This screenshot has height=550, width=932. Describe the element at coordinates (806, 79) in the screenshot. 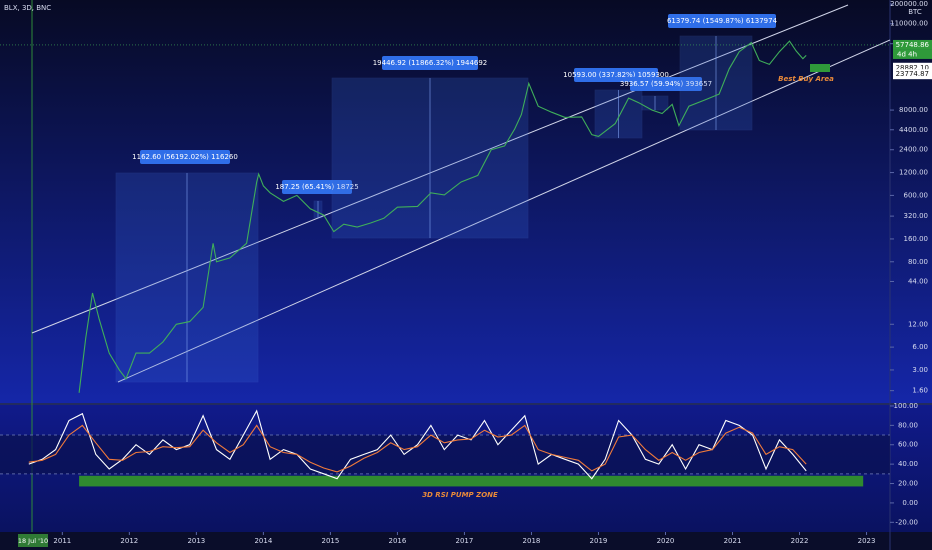

I see `buy-label: Best Buy Area` at that location.